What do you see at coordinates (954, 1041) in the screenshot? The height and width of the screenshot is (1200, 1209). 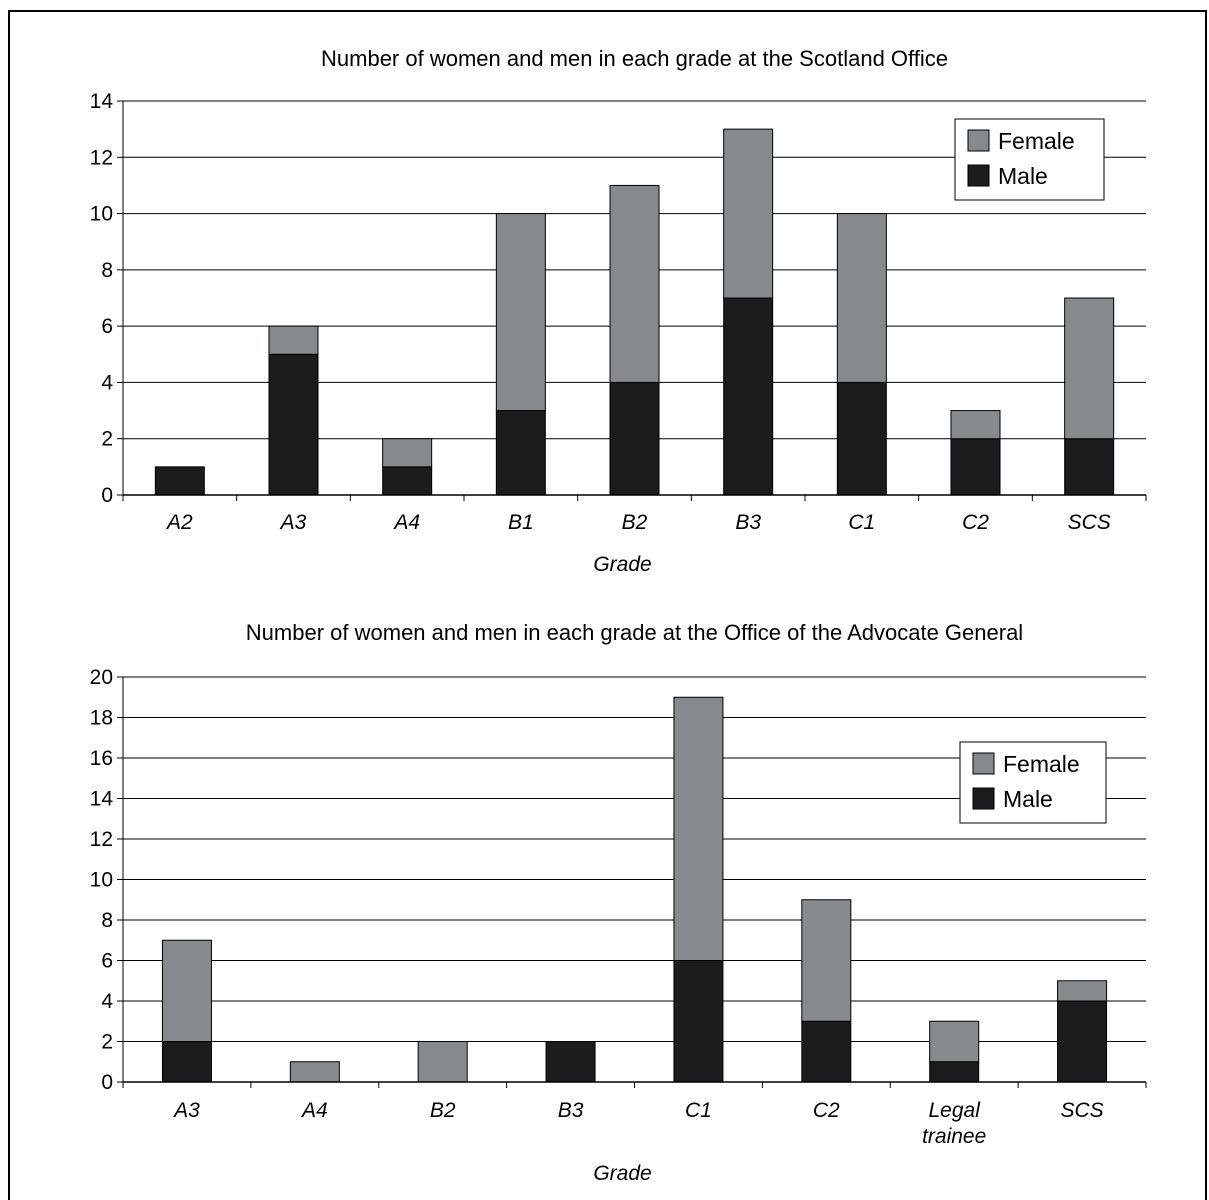 I see `bar-female-legal-trainee` at bounding box center [954, 1041].